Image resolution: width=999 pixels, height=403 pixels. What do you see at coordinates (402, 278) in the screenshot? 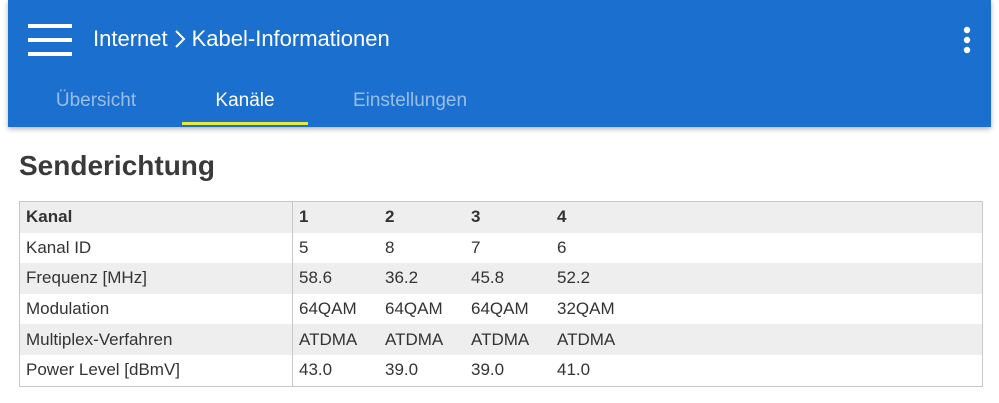
I see `table-cell: 36.2` at bounding box center [402, 278].